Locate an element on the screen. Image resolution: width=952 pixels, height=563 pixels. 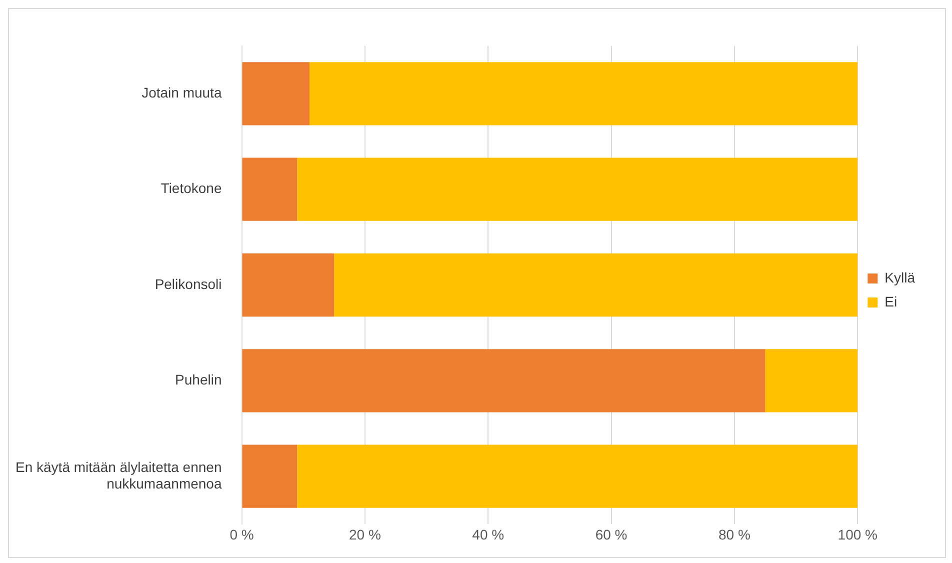
y-tick-label: Puhelin is located at coordinates (198, 380).